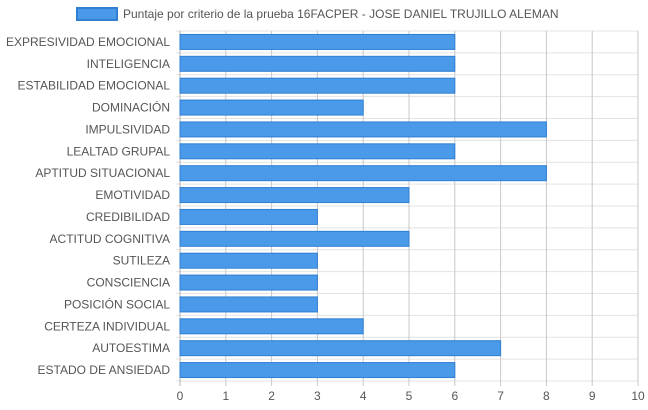  What do you see at coordinates (117, 303) in the screenshot?
I see `category-label: POSICIÓN SOCIAL` at bounding box center [117, 303].